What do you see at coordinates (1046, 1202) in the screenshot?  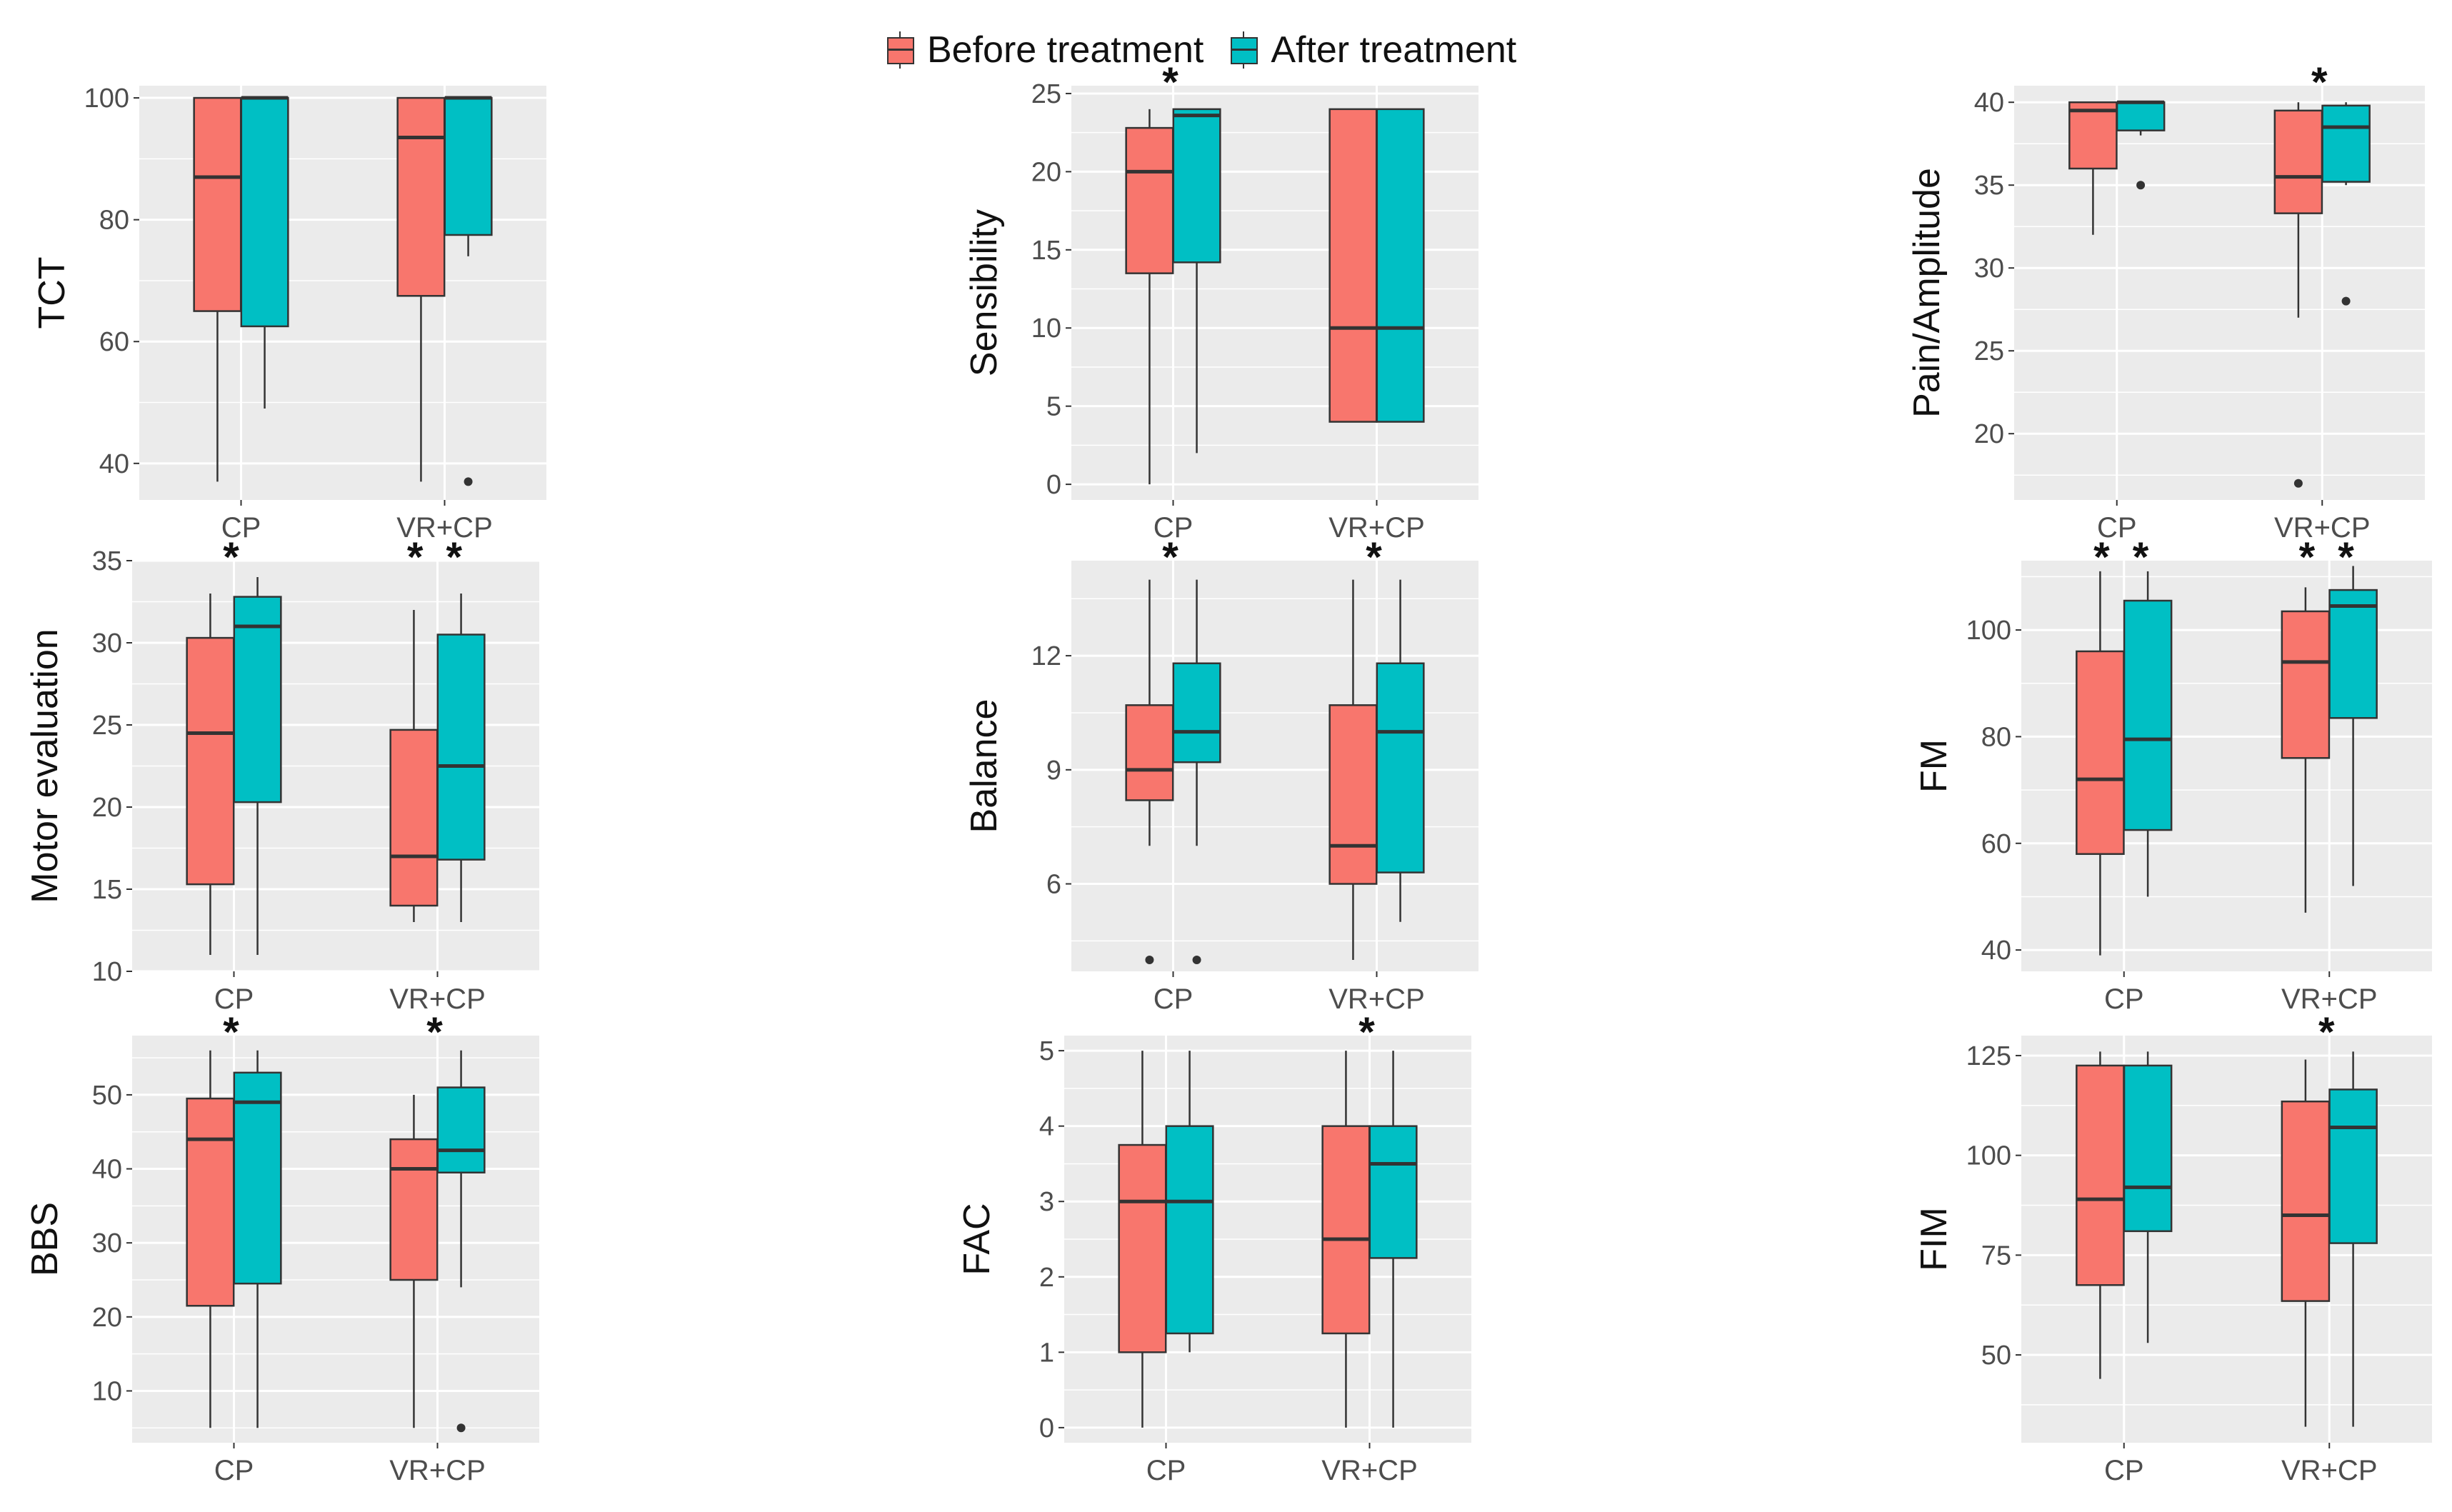 I see `y-tick-label: 3` at bounding box center [1046, 1202].